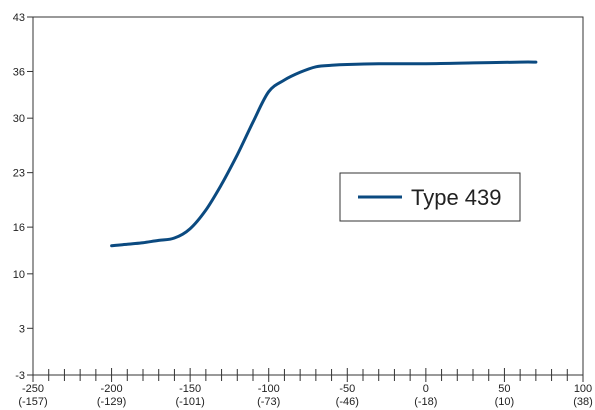  I want to click on legend: Type 439, so click(430, 197).